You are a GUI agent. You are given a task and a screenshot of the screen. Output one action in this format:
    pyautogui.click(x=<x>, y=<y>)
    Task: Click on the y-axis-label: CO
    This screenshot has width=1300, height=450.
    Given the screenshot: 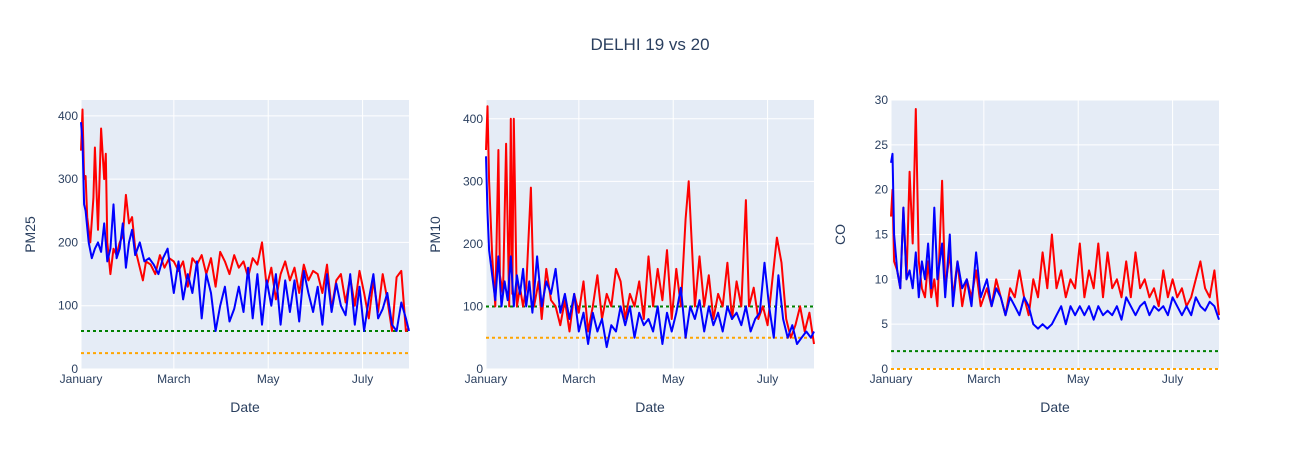 What is the action you would take?
    pyautogui.click(x=840, y=234)
    